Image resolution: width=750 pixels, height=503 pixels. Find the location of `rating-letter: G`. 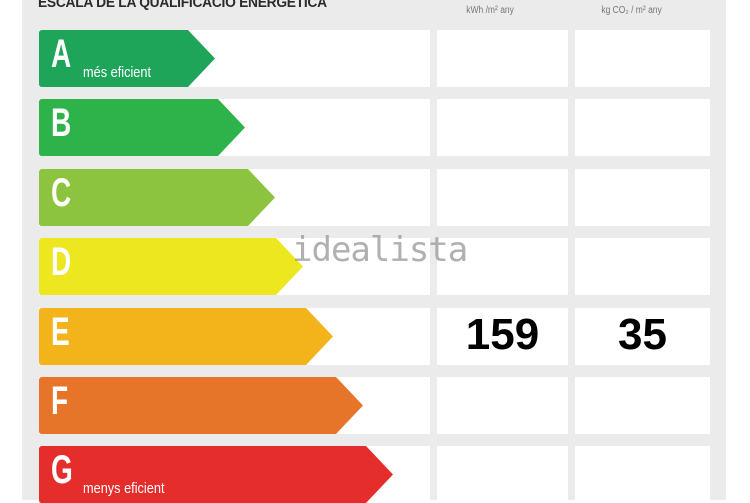

rating-letter: G is located at coordinates (62, 470).